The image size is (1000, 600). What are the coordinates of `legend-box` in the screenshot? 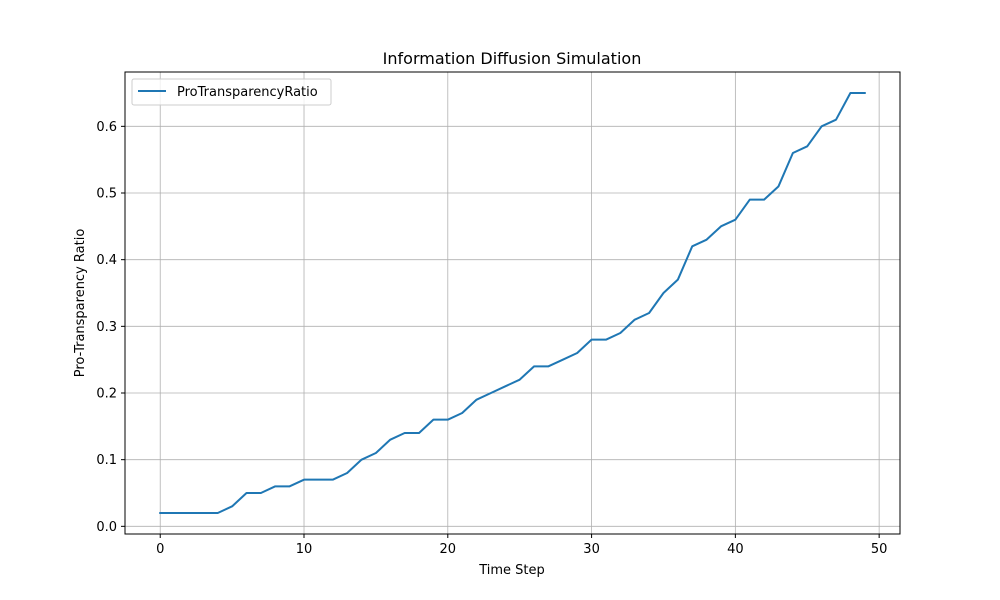 It's located at (231, 92).